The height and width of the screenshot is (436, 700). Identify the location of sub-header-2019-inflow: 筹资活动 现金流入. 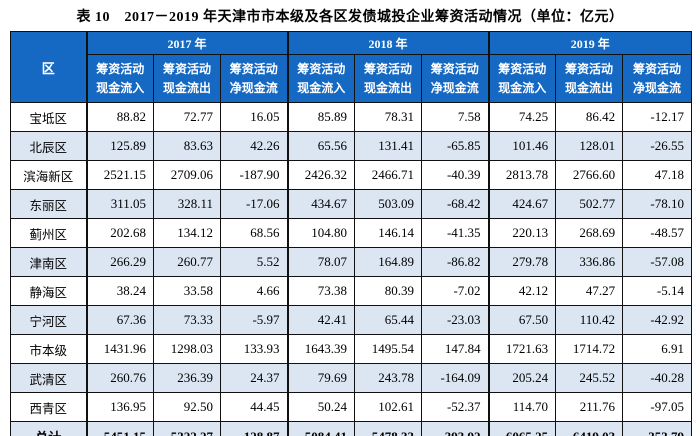
(522, 78).